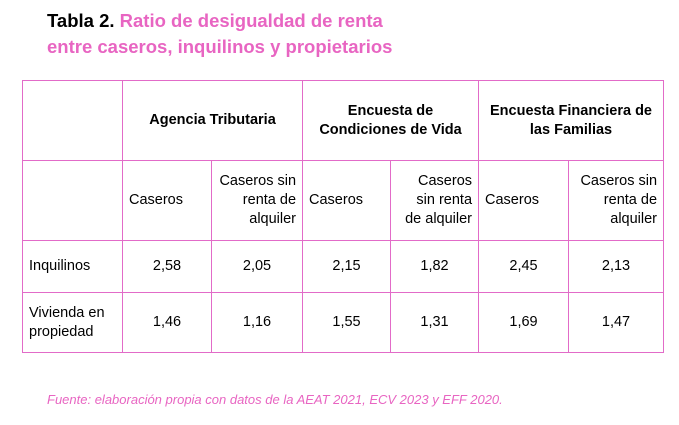 Image resolution: width=679 pixels, height=425 pixels. Describe the element at coordinates (347, 200) in the screenshot. I see `subheader-caseros-ecv: Caseros` at that location.